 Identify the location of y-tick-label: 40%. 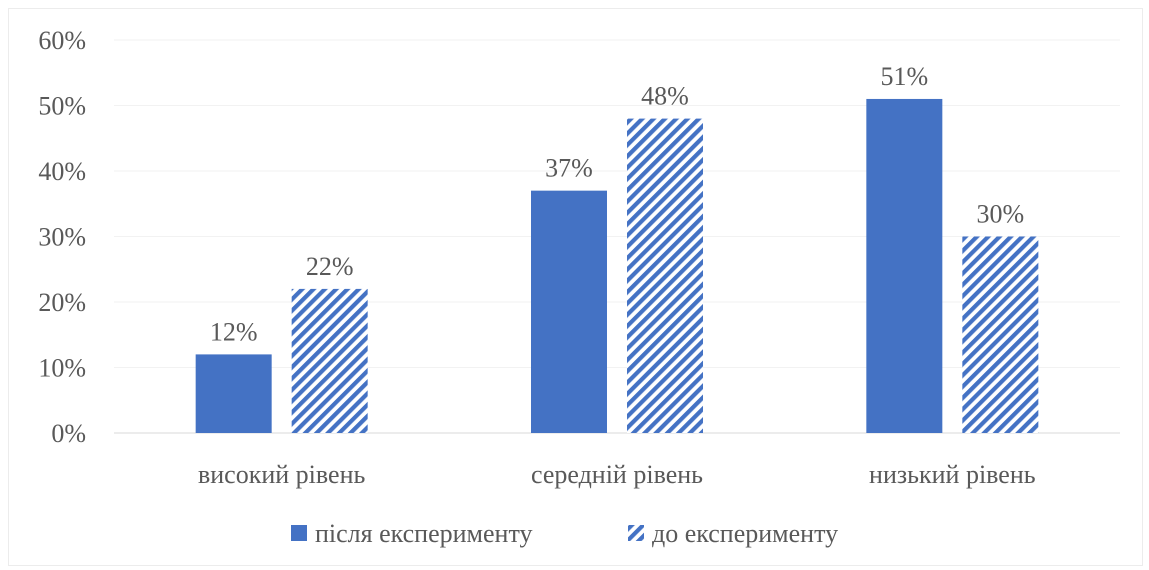
(62, 171).